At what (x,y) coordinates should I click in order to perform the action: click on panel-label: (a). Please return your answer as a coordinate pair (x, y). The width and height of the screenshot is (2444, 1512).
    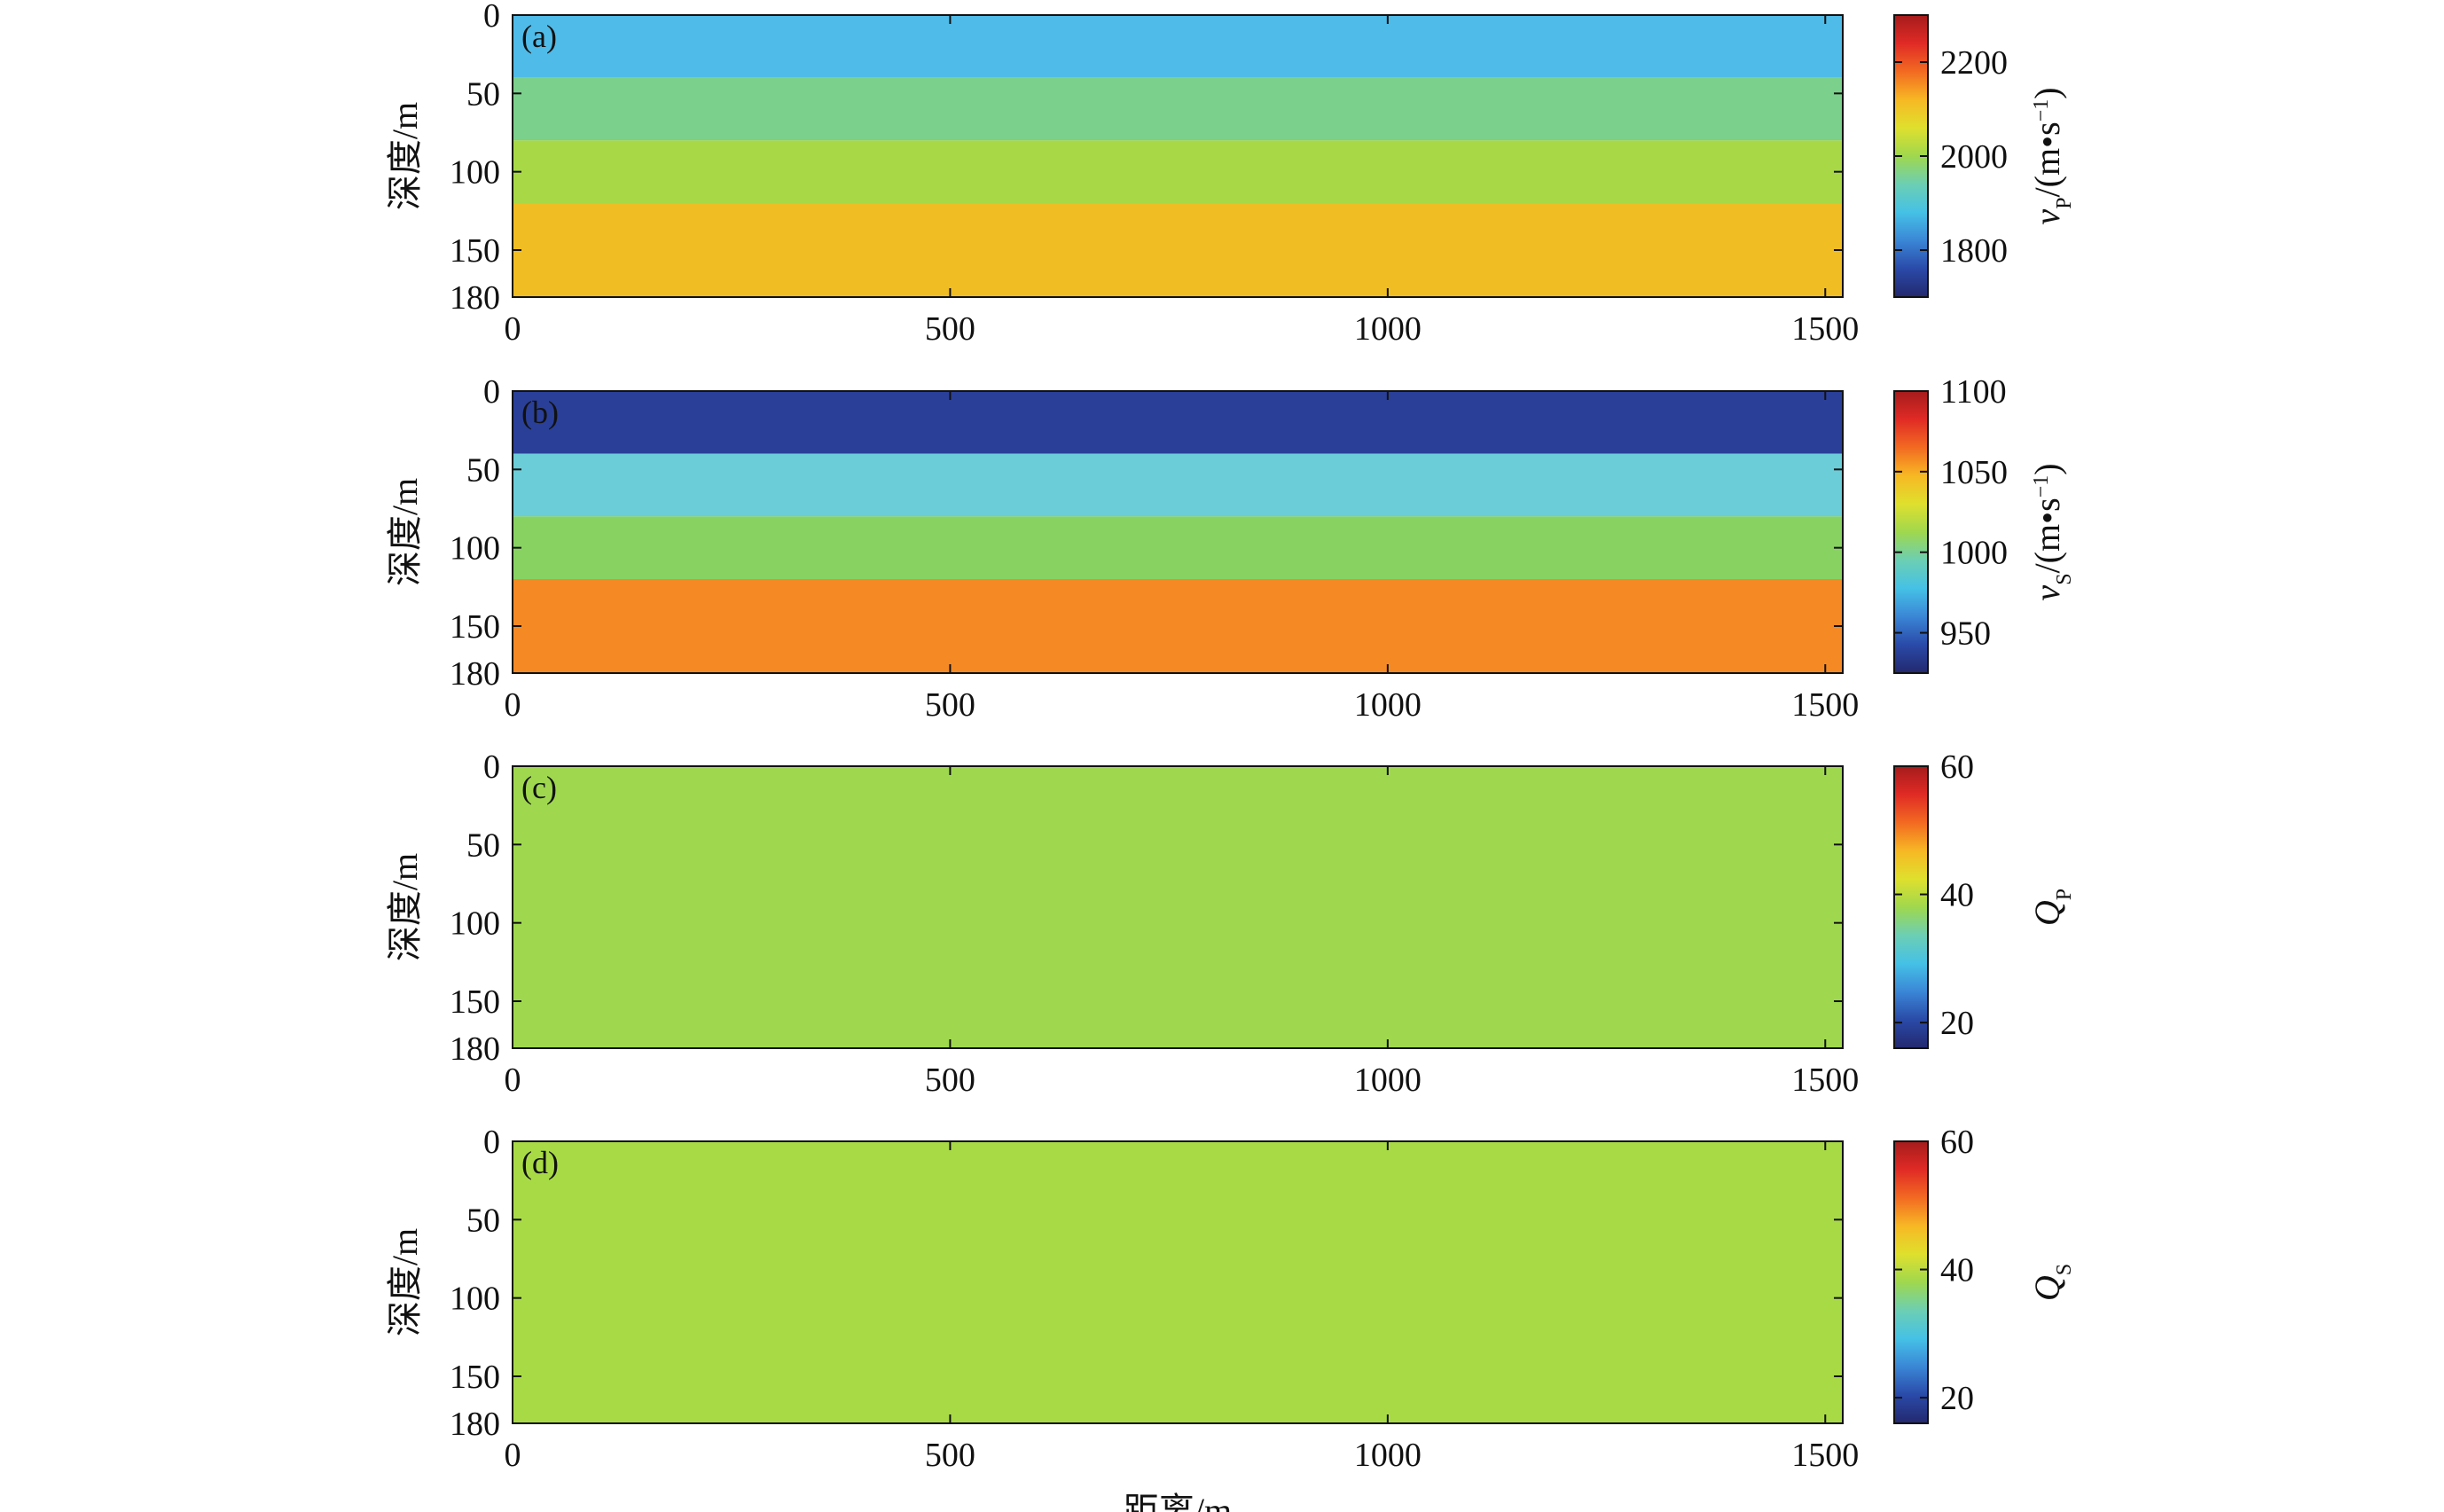
    Looking at the image, I should click on (539, 36).